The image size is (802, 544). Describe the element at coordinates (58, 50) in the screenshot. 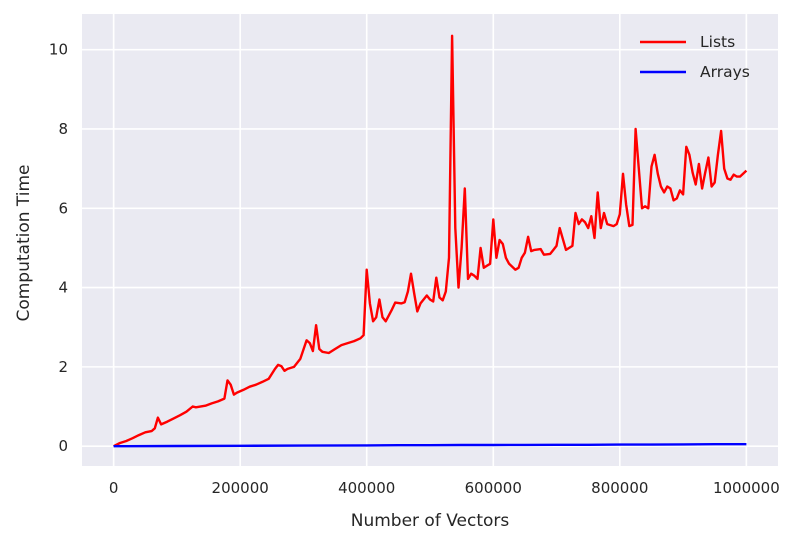

I see `y-tick-label: 10` at that location.